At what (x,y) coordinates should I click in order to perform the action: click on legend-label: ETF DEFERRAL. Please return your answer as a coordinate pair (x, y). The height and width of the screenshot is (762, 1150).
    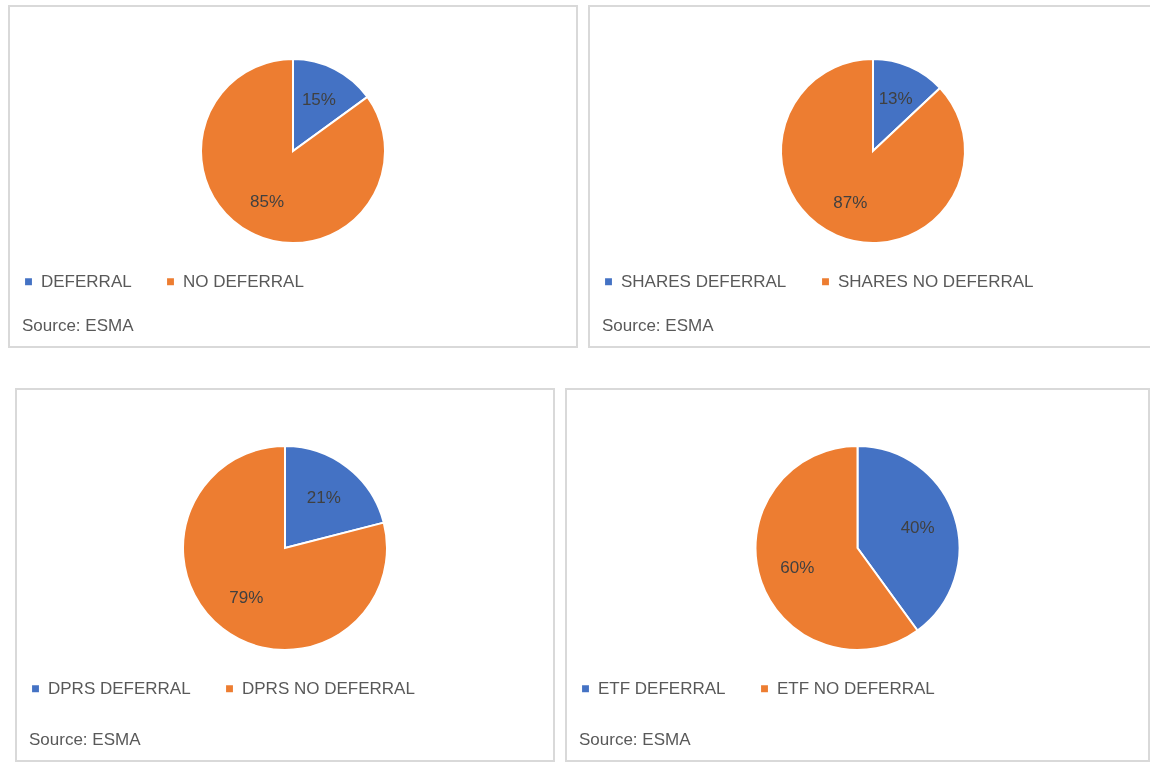
    Looking at the image, I should click on (662, 688).